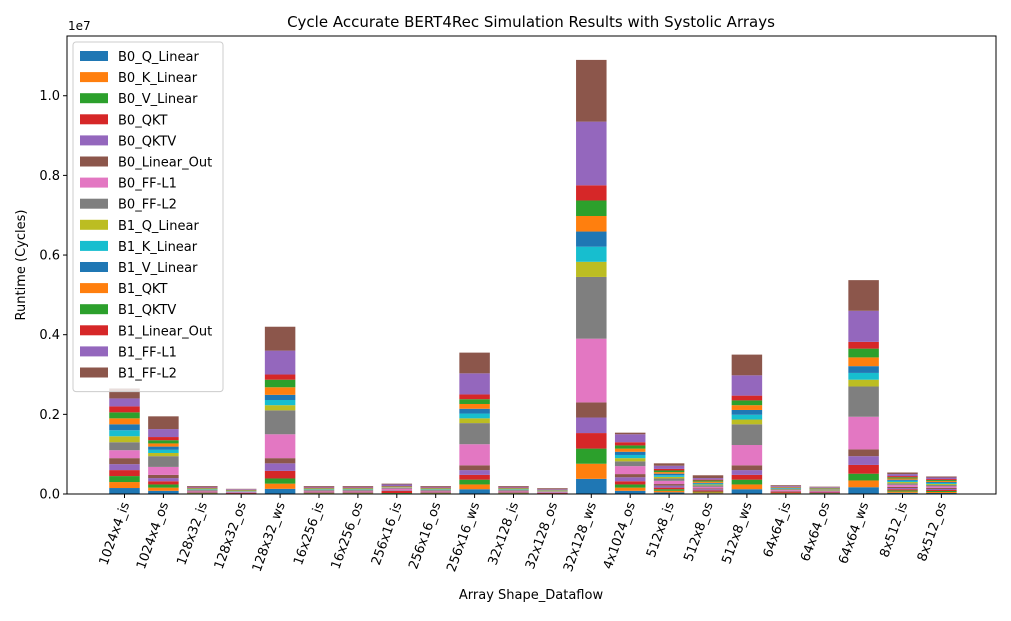  I want to click on y-tick-label: 0.4, so click(49, 335).